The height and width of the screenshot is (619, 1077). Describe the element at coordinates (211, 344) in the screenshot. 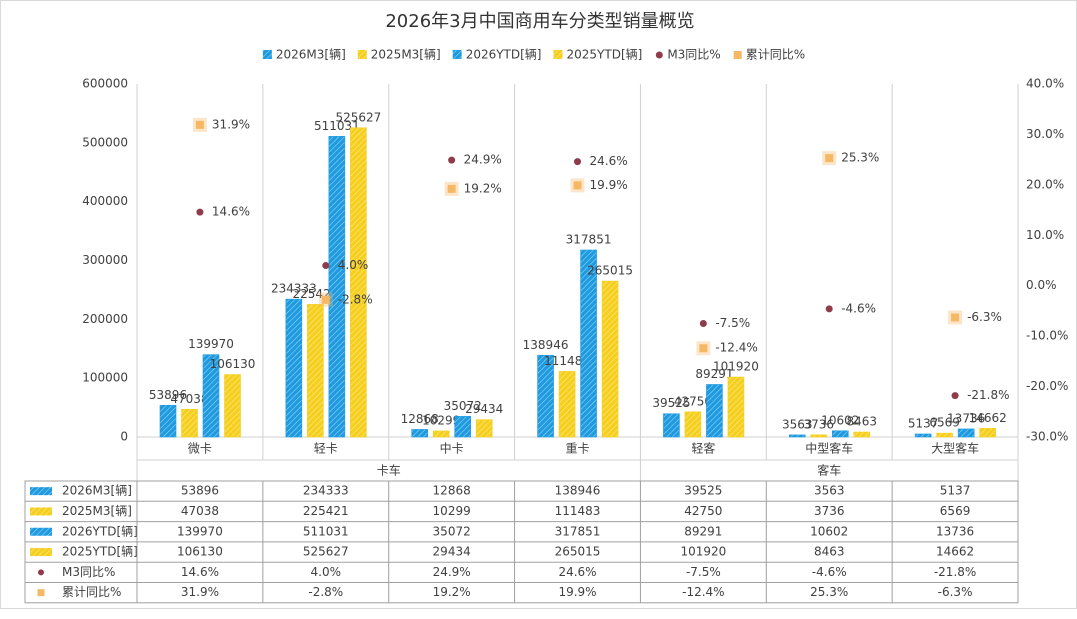

I see `data-label: 139970` at that location.